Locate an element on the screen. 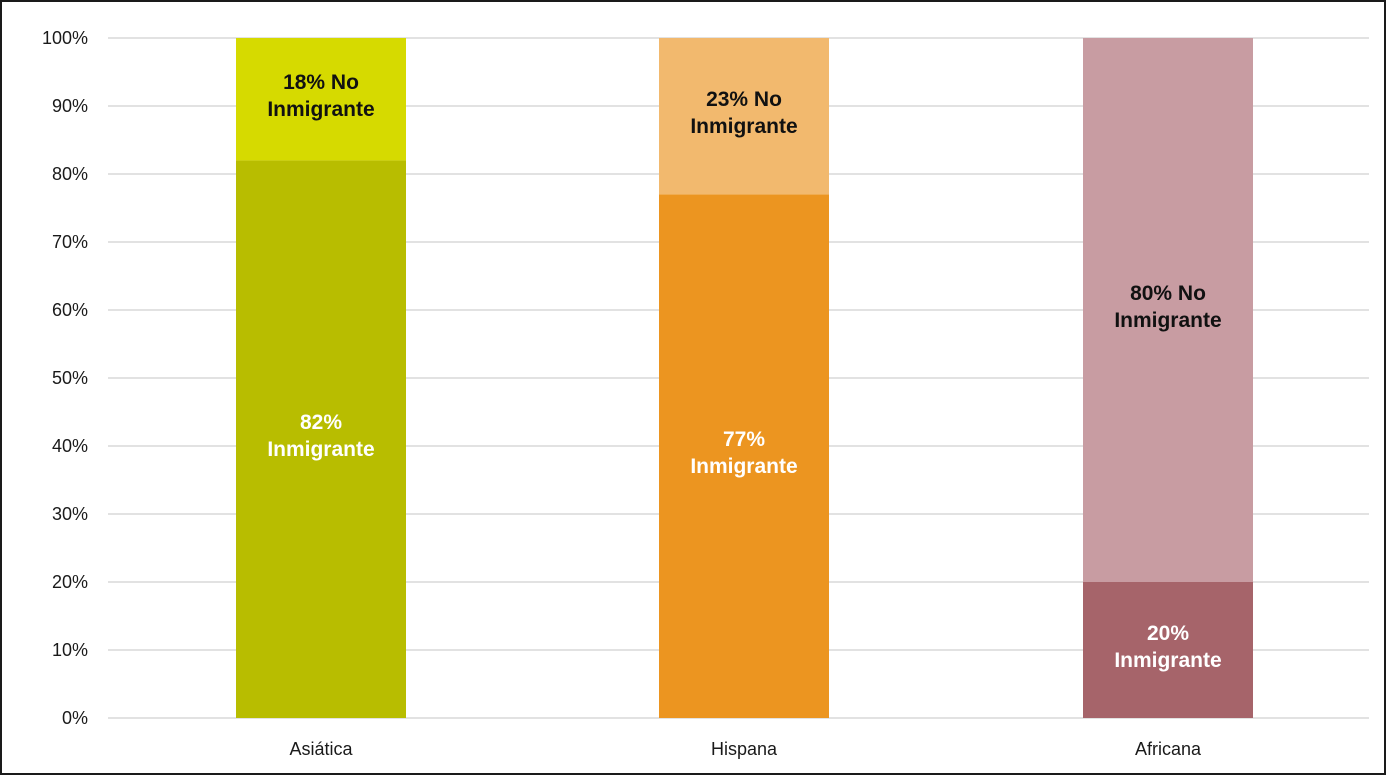 The image size is (1386, 775). y-tick-label: 40% is located at coordinates (70, 446).